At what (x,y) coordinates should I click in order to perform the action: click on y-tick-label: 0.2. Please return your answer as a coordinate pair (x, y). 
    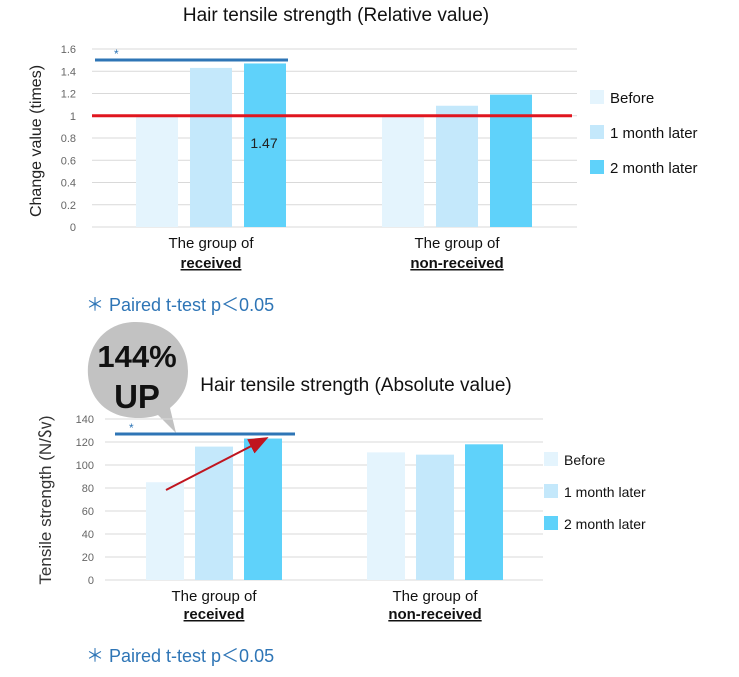
    Looking at the image, I should click on (68, 206).